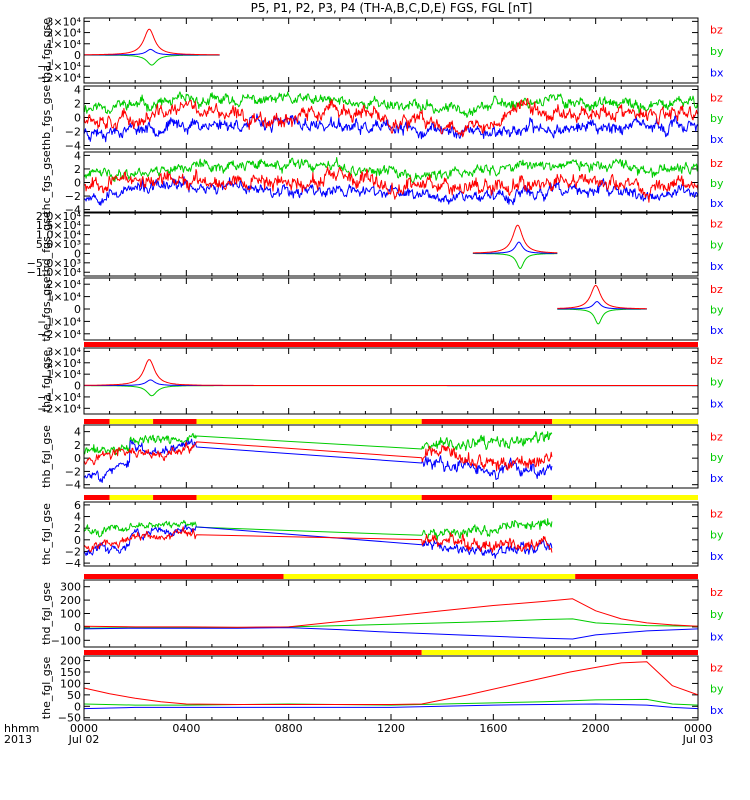 The height and width of the screenshot is (800, 750). What do you see at coordinates (59, 225) in the screenshot?
I see `y-tick-label: 1.5×10⁴` at bounding box center [59, 225].